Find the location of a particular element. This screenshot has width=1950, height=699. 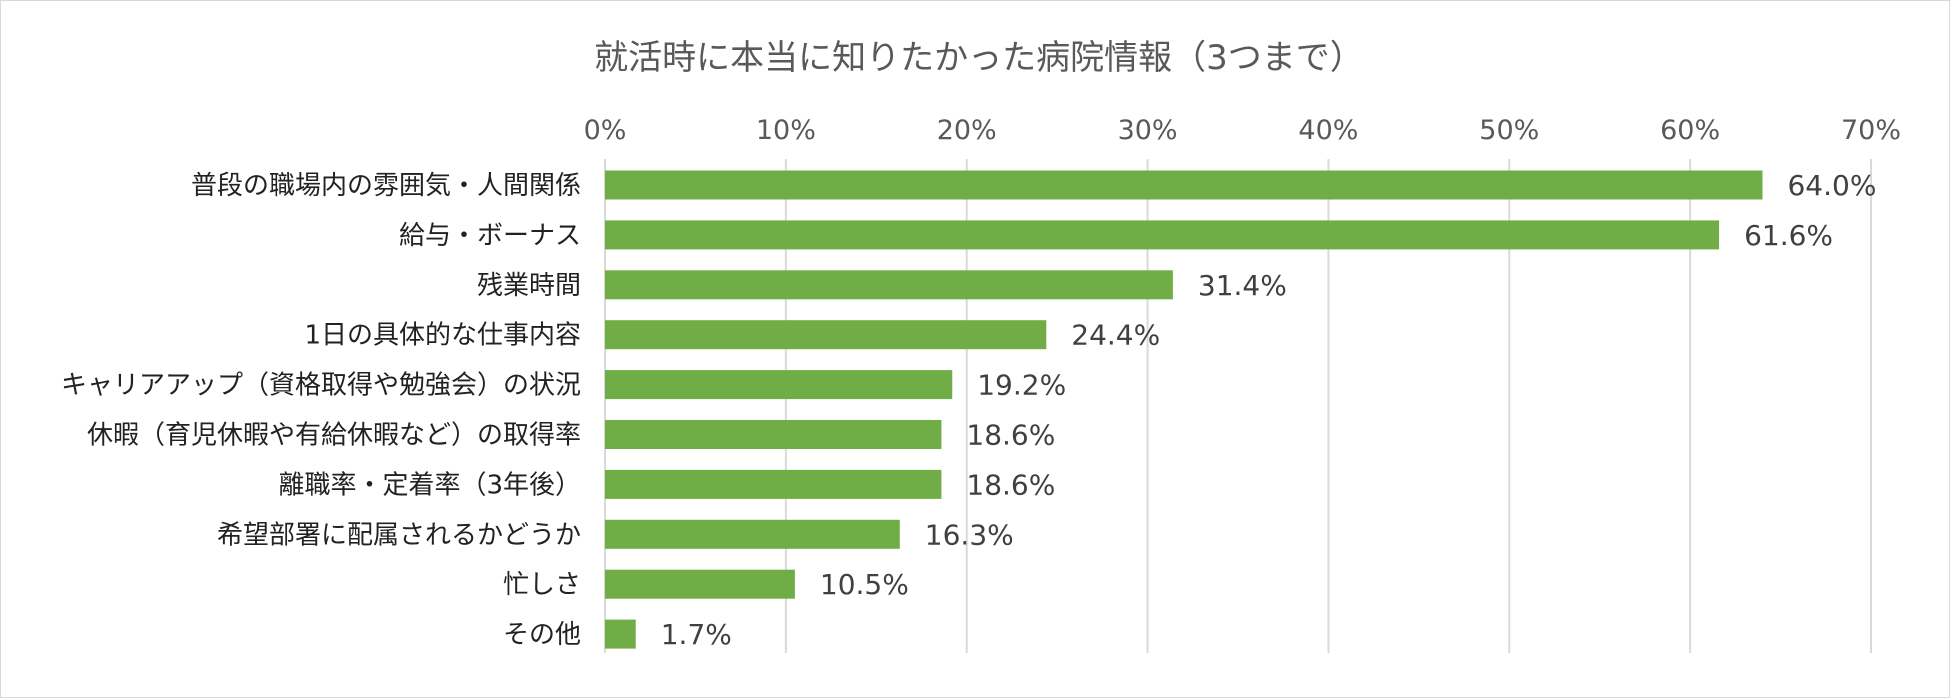

x-tick-label: 60% is located at coordinates (1690, 130).